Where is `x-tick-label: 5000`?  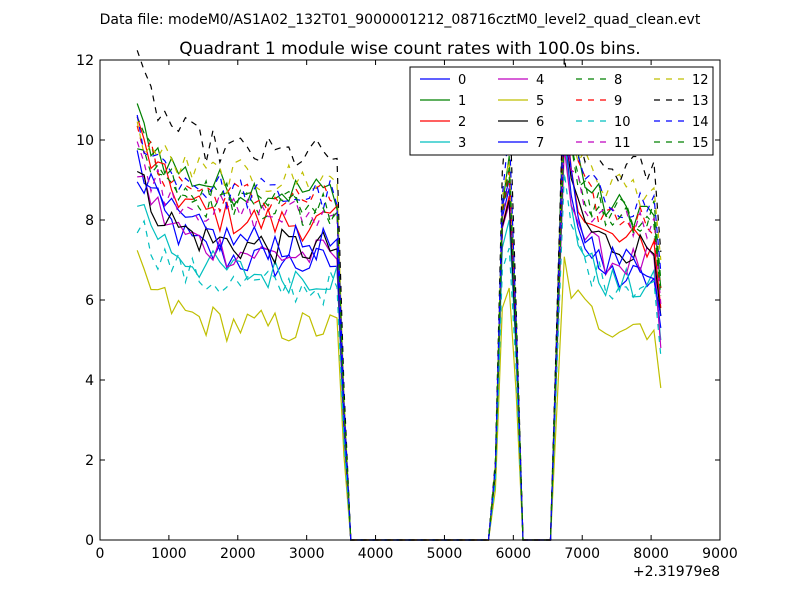
x-tick-label: 5000 is located at coordinates (445, 554).